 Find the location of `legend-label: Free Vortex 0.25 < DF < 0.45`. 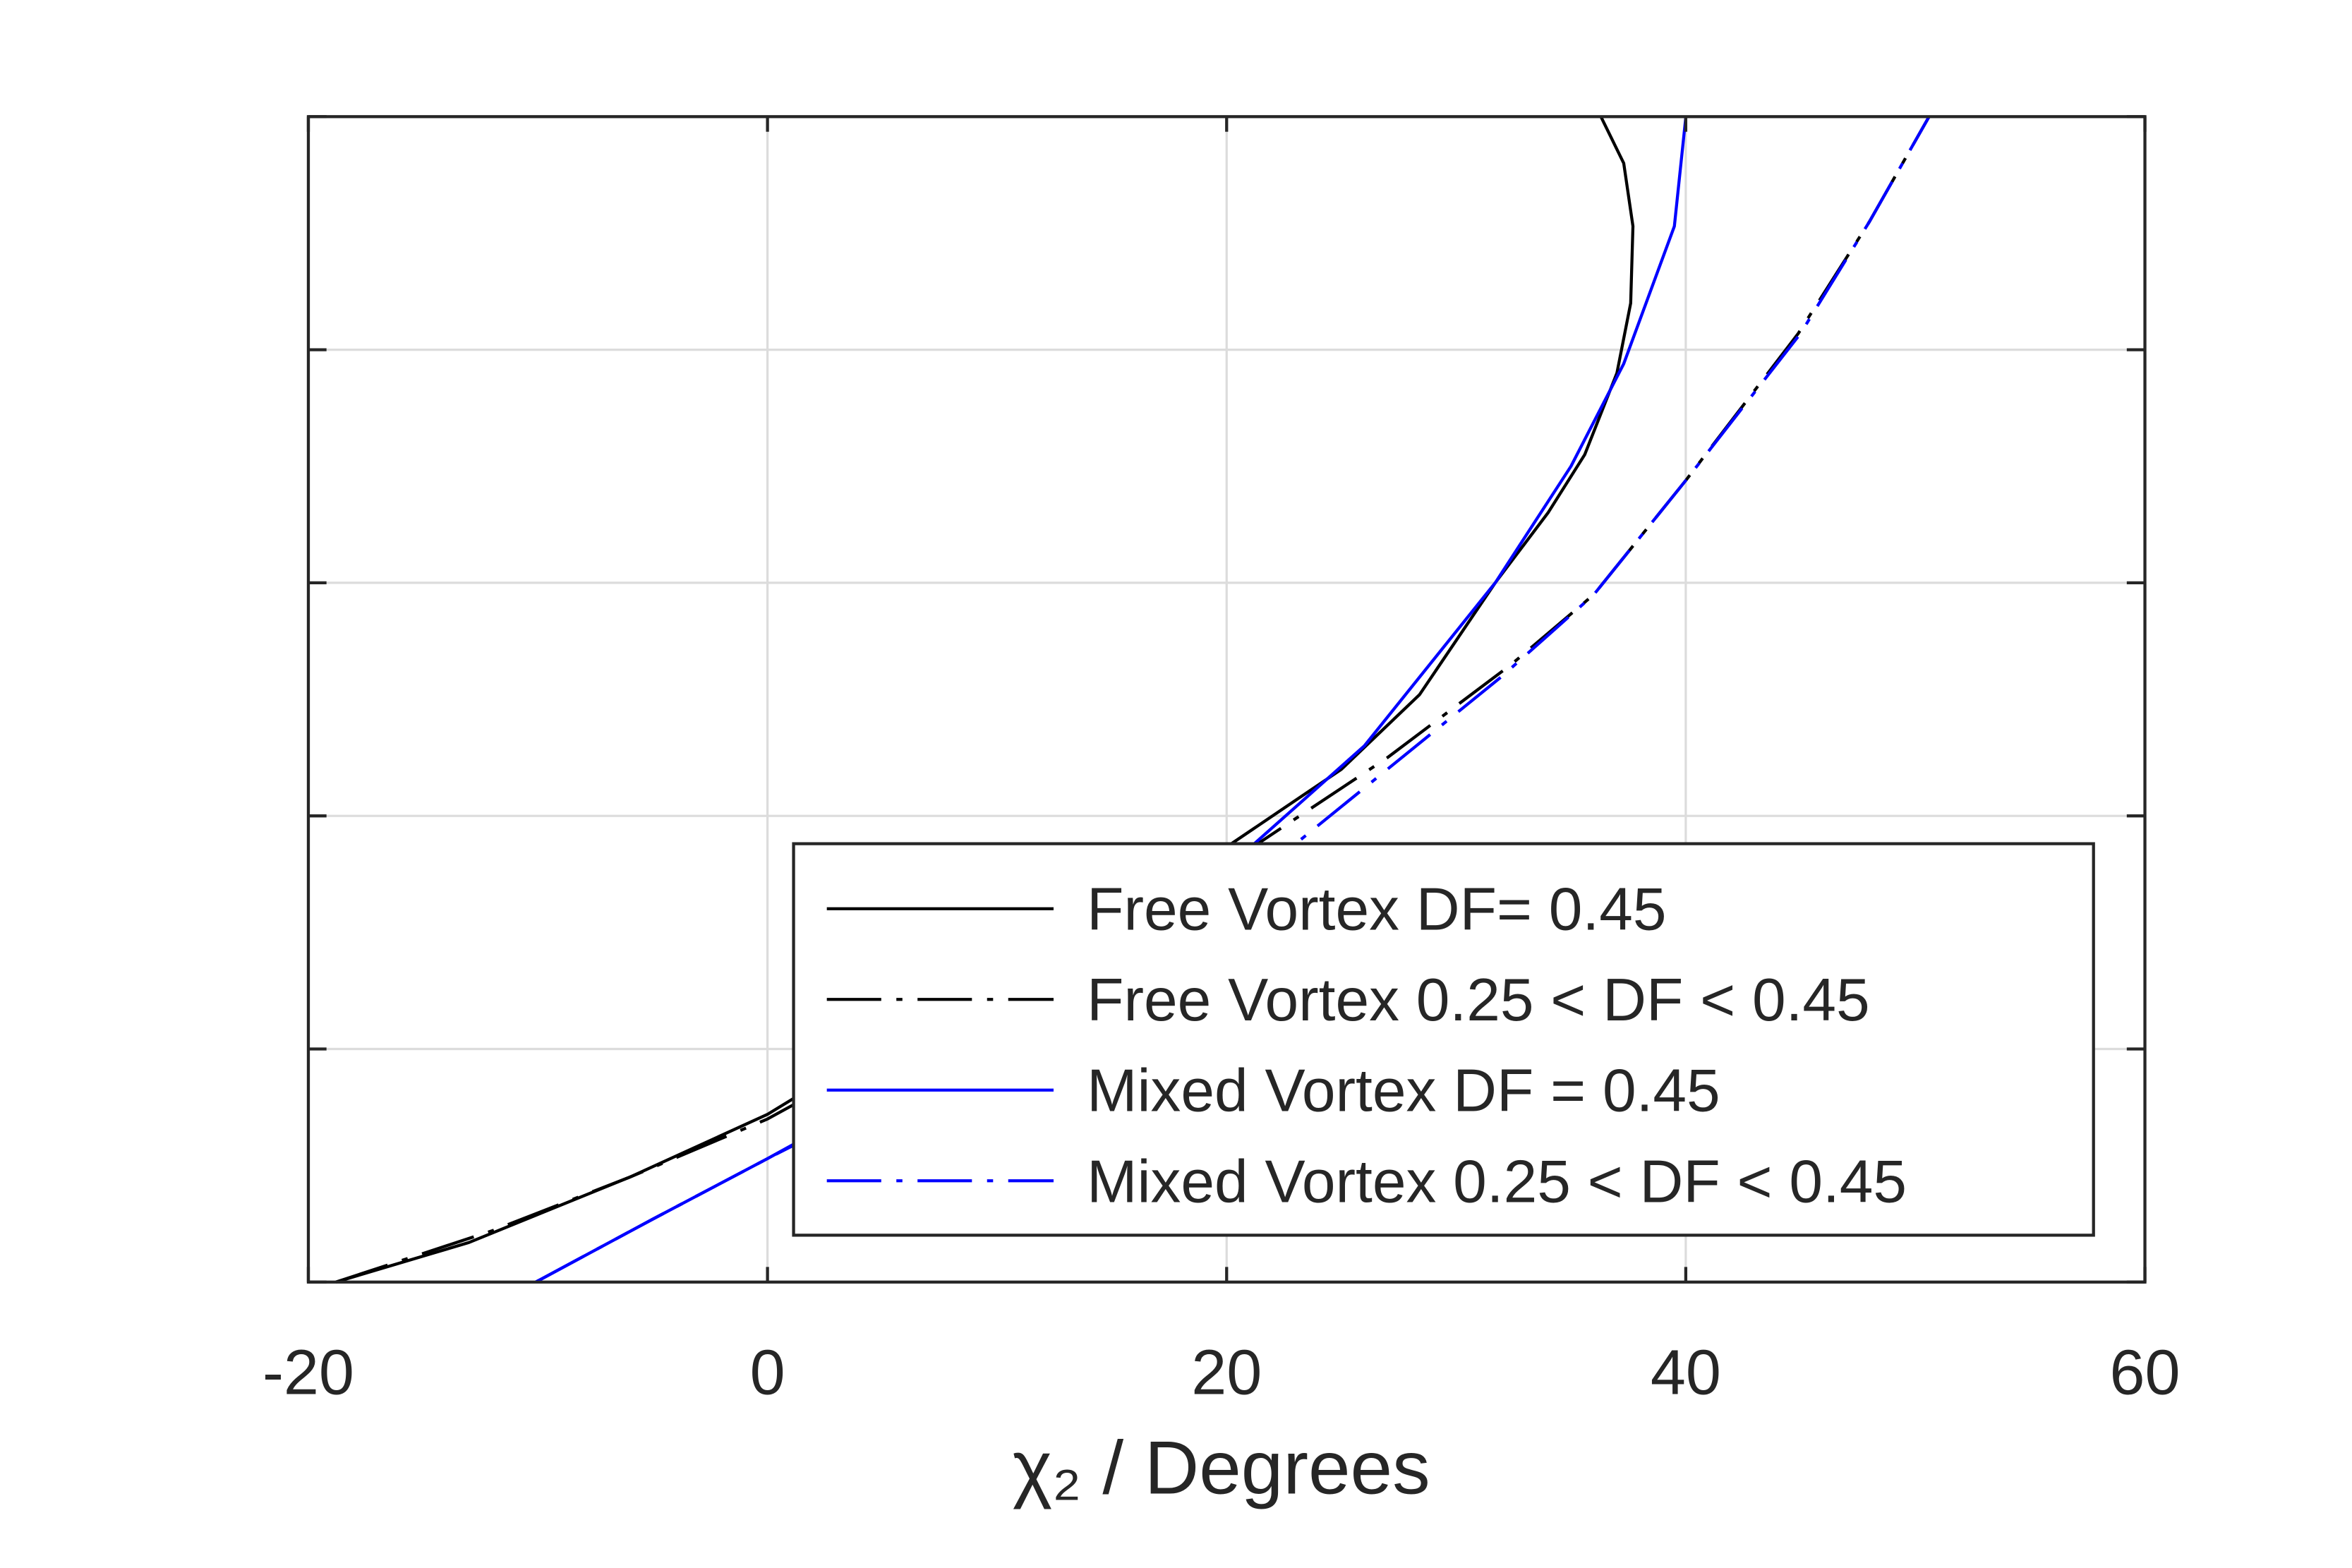

legend-label: Free Vortex 0.25 < DF < 0.45 is located at coordinates (1478, 1000).